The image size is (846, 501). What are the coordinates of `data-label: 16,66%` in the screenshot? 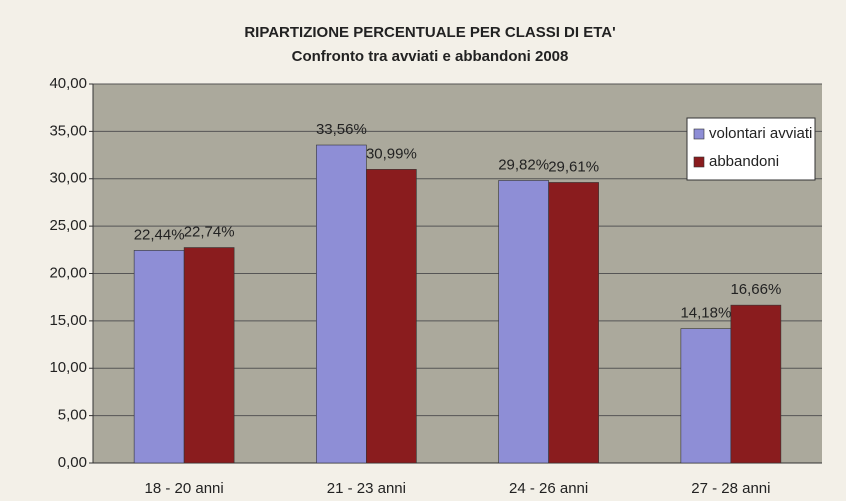 It's located at (755, 289).